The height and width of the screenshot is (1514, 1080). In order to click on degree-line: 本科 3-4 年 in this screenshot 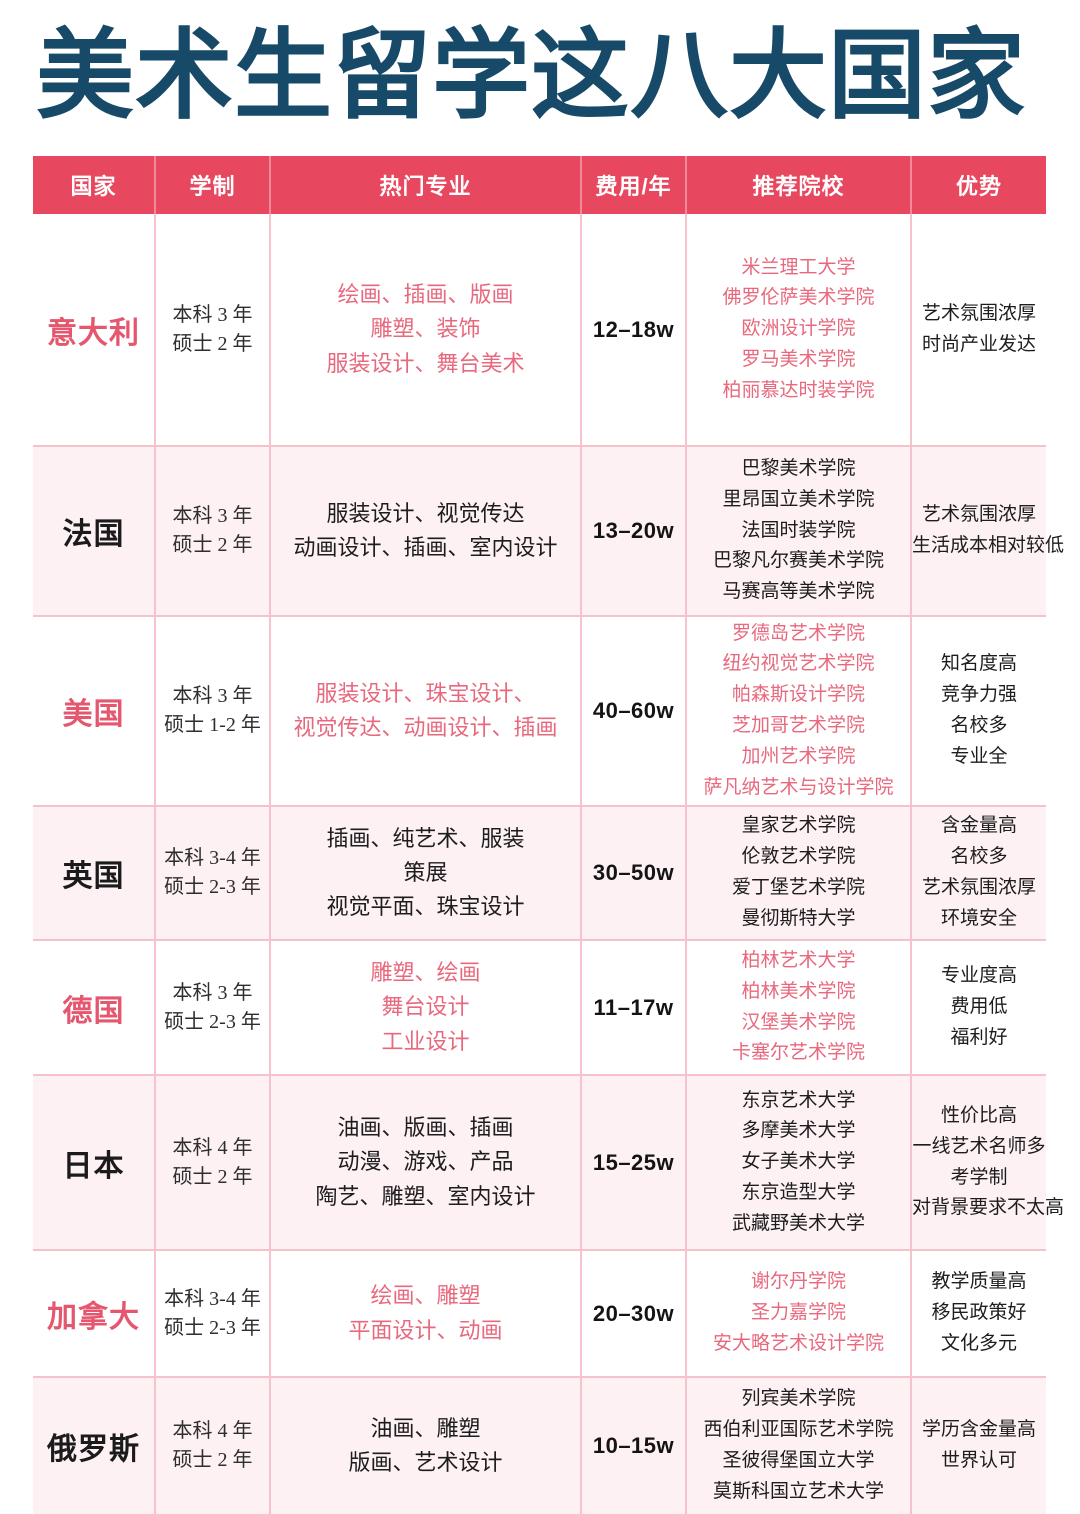, I will do `click(212, 858)`.